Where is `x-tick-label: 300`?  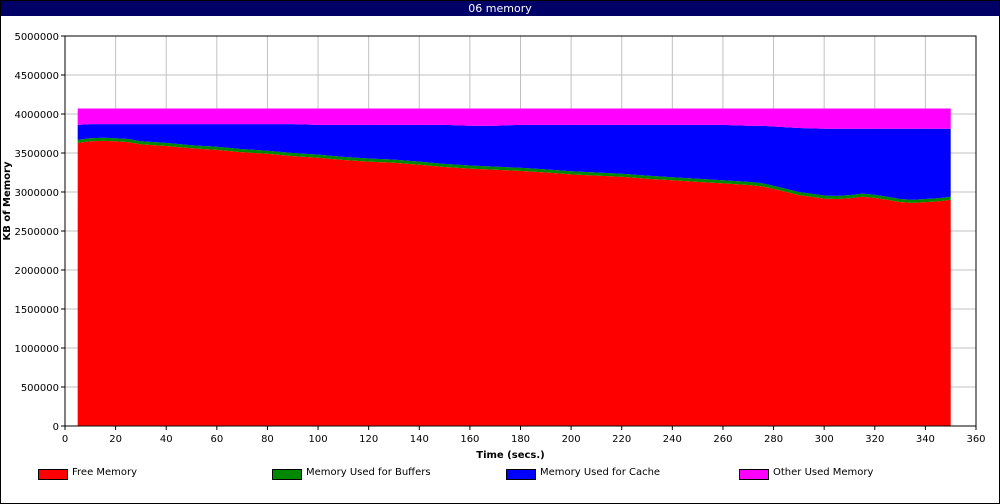
x-tick-label: 300 is located at coordinates (824, 439).